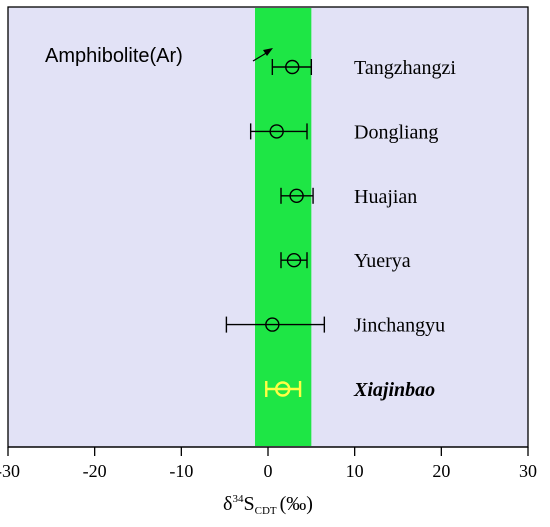  What do you see at coordinates (114, 56) in the screenshot?
I see `annotation-label: Amphibolite(Ar)` at bounding box center [114, 56].